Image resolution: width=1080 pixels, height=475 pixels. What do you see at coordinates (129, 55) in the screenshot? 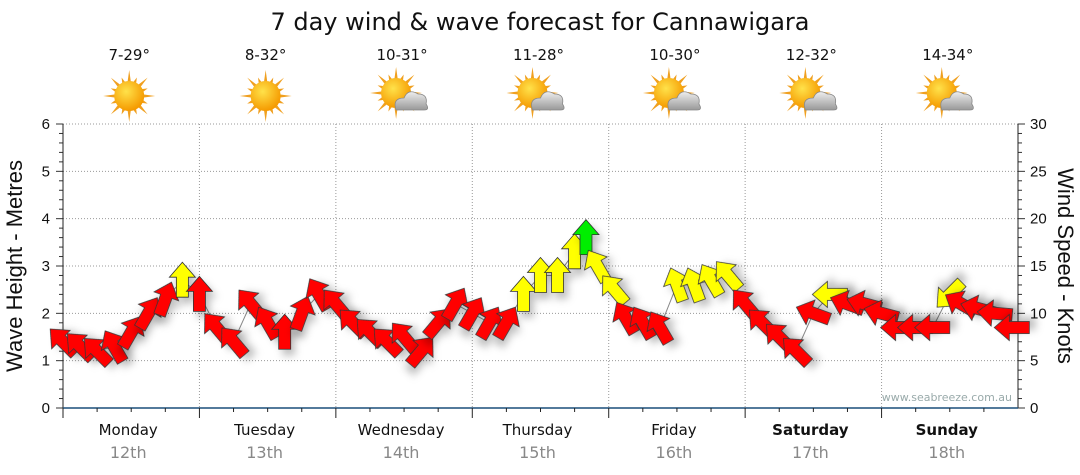
I see `temperature-label: 7-29°` at bounding box center [129, 55].